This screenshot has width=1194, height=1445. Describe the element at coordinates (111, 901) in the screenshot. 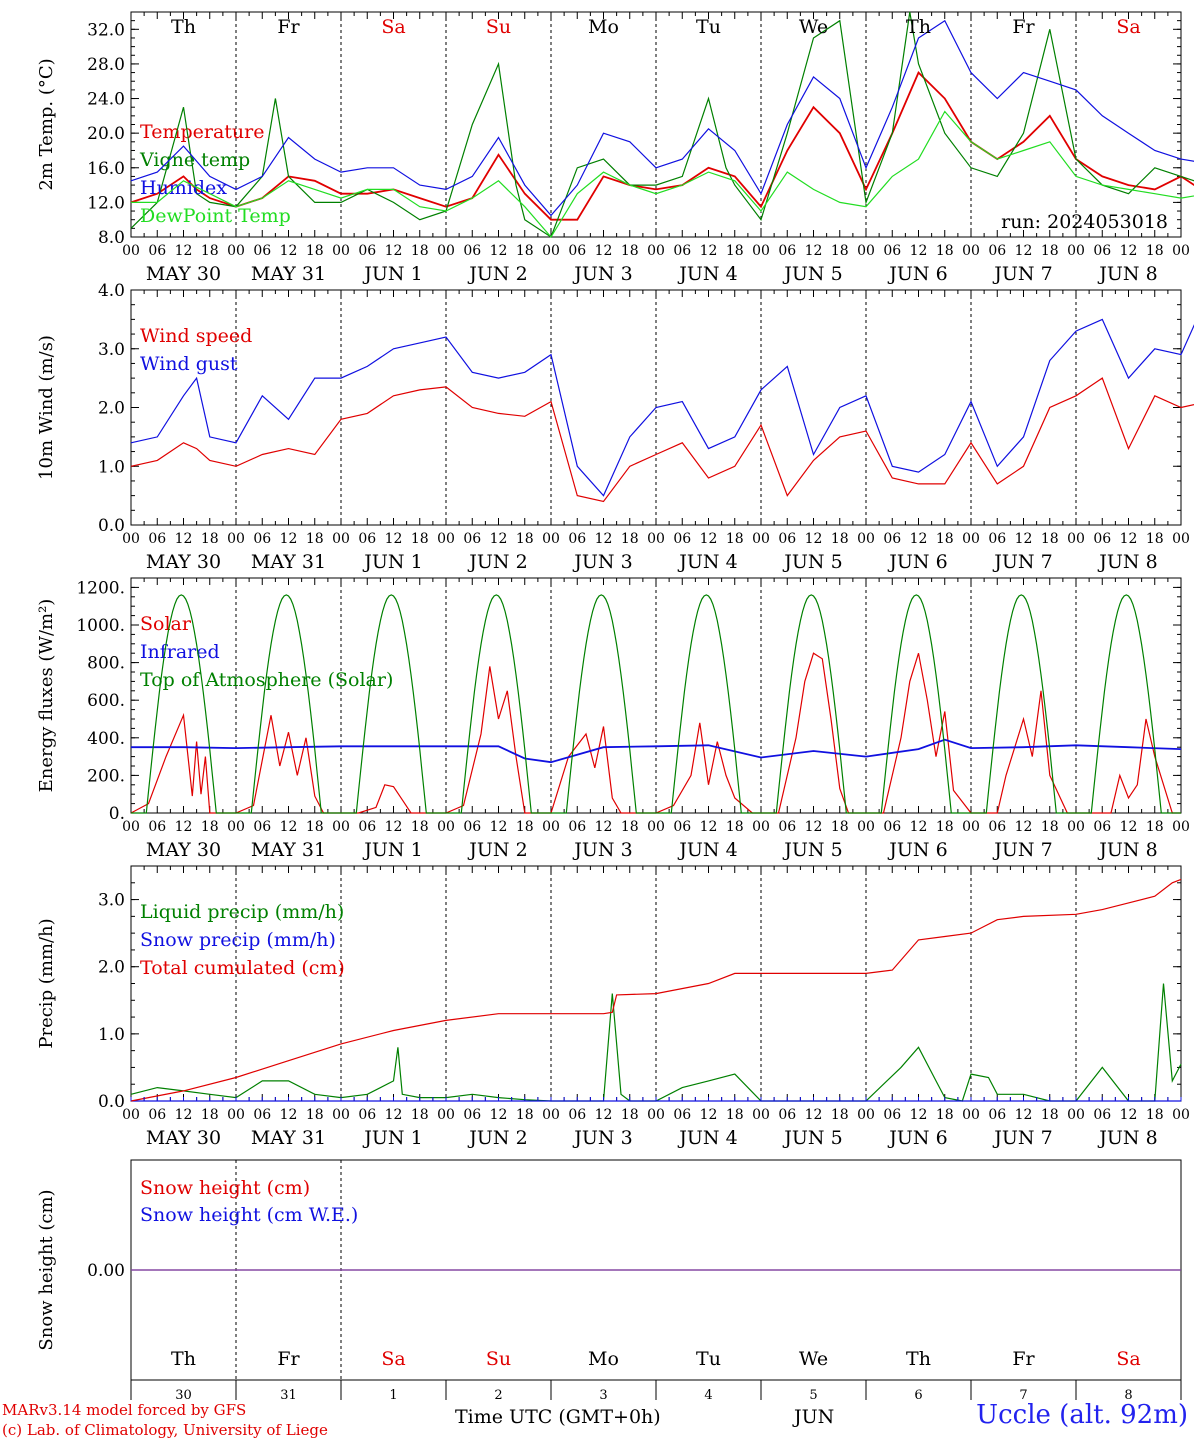

I see `panel4-y-tick-label: 3.0` at that location.